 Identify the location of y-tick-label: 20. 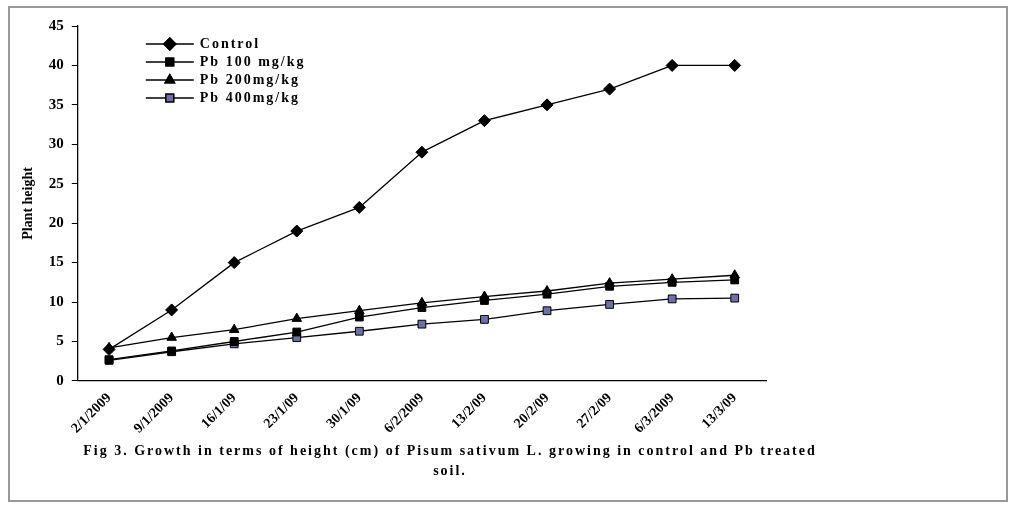
(56, 222).